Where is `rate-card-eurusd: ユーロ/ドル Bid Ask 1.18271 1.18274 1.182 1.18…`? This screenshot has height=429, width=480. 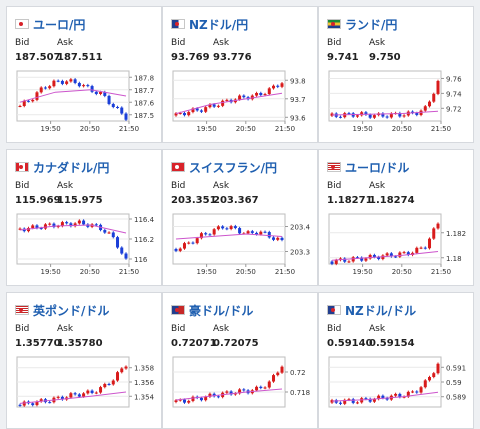
rate-card-eurusd: ユーロ/ドル Bid Ask 1.18271 1.18274 1.182 1.18… is located at coordinates (396, 217).